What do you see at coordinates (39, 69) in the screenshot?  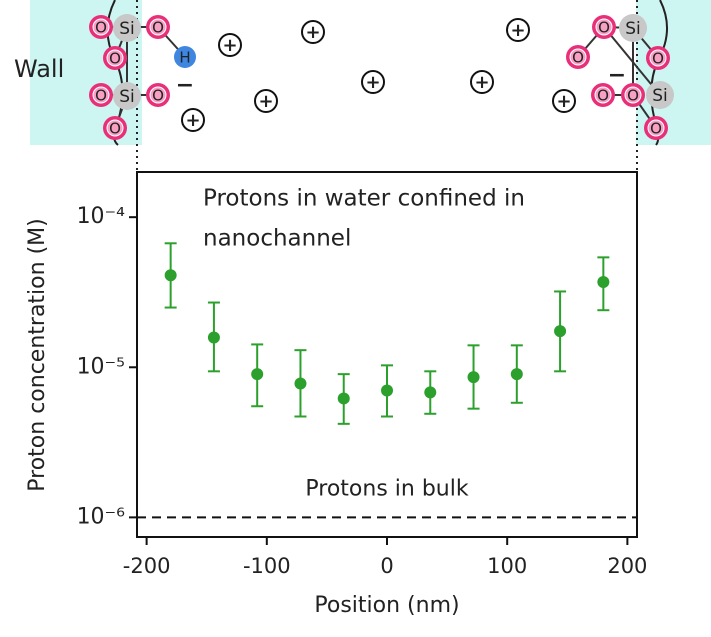 I see `wall-label: Wall` at bounding box center [39, 69].